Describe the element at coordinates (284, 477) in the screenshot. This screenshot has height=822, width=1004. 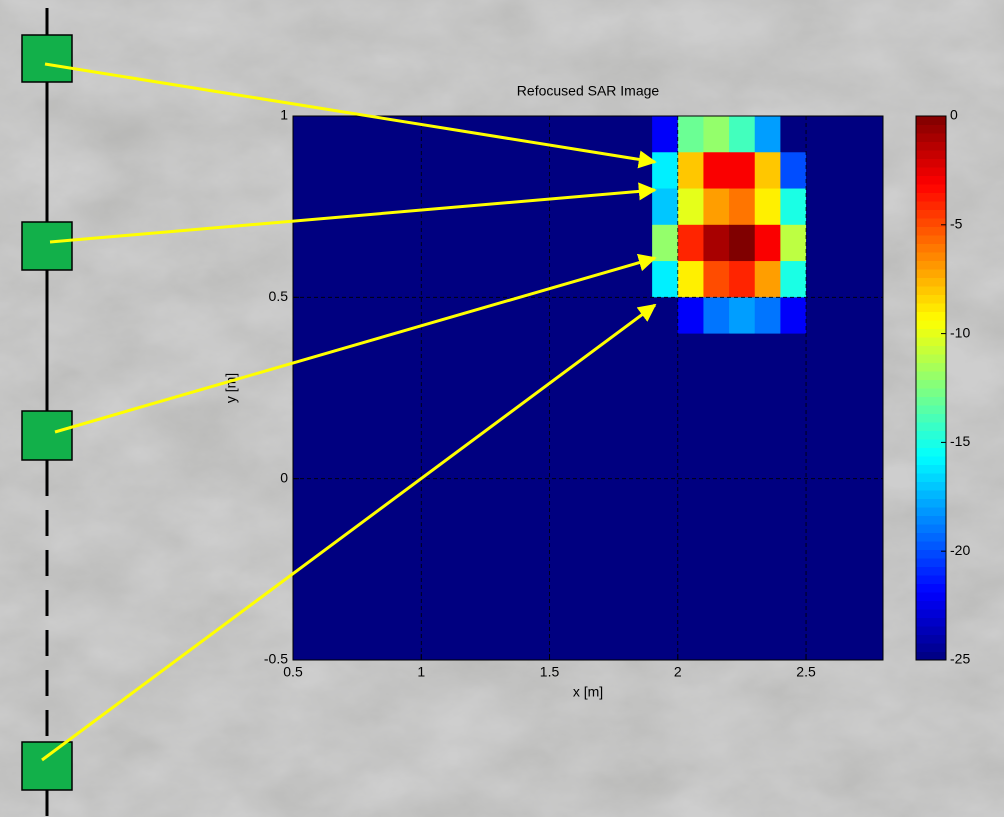
I see `y-tick-label: 0` at that location.